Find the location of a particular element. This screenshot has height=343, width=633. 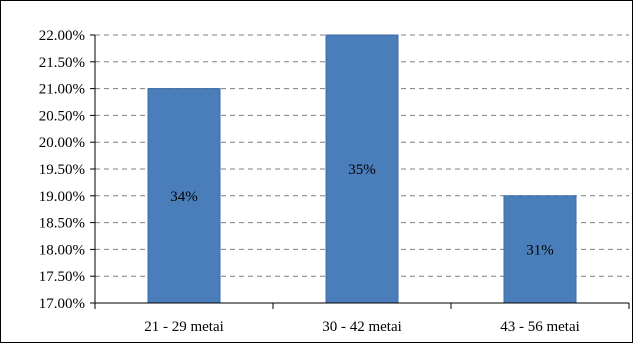

x-tick-label: 43 - 56 metai is located at coordinates (540, 327).